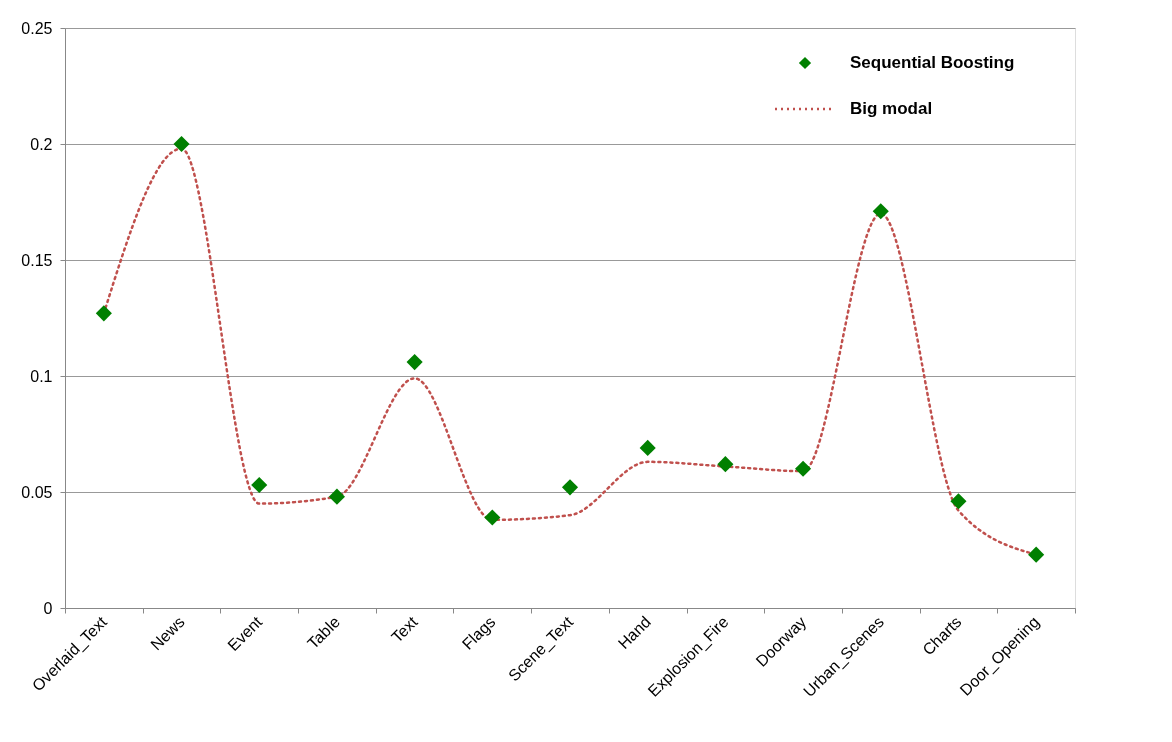 This screenshot has height=742, width=1172. Describe the element at coordinates (891, 108) in the screenshot. I see `legend-label: Big modal` at that location.